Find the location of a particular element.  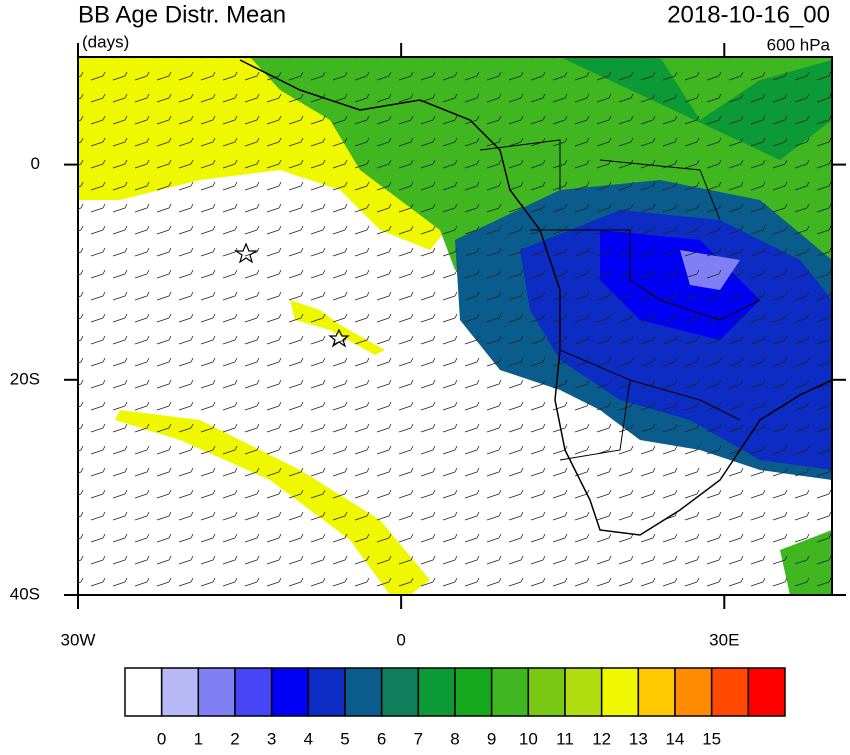

y-tick-label: 20S is located at coordinates (25, 378).